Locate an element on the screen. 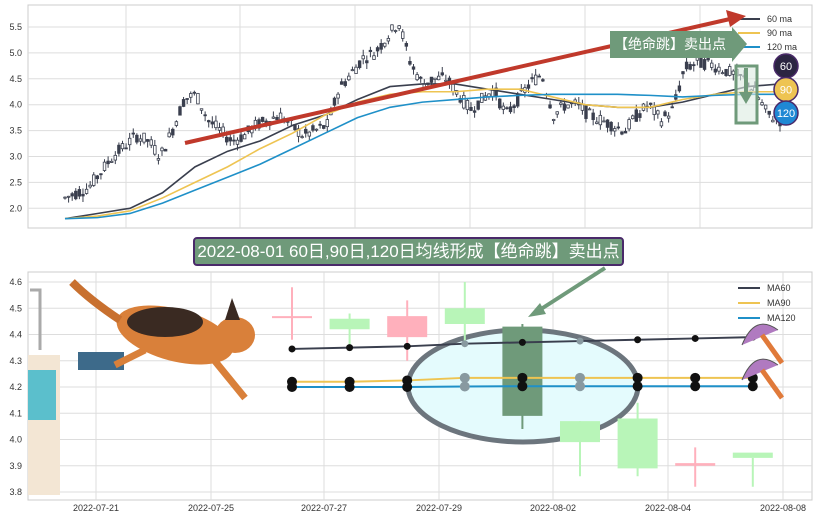 The width and height of the screenshot is (816, 520). x-tick-label: 2022-07-27 is located at coordinates (324, 508).